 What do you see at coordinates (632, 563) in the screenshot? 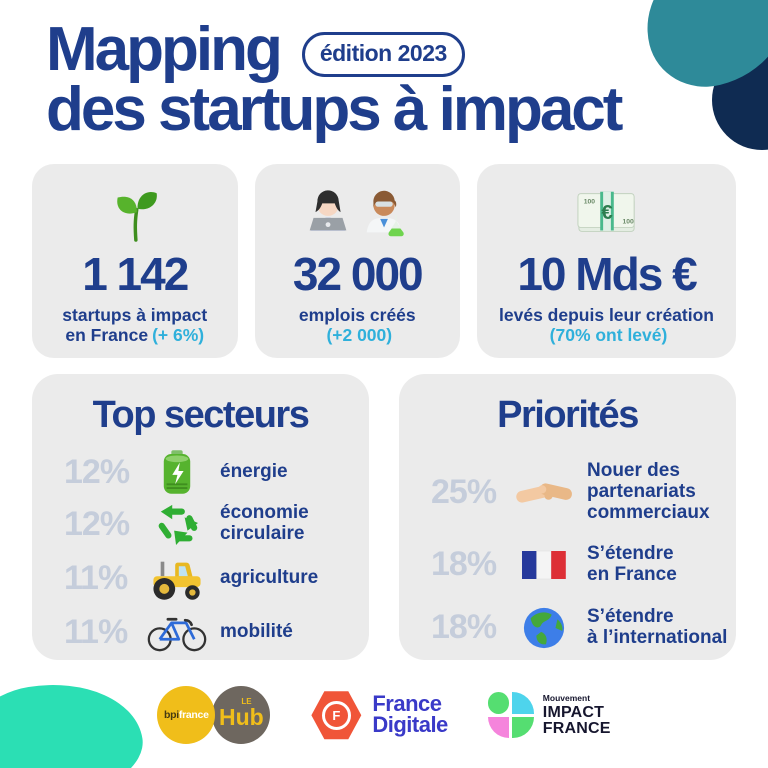
I see `priority-label: S’étendre en France` at bounding box center [632, 563].